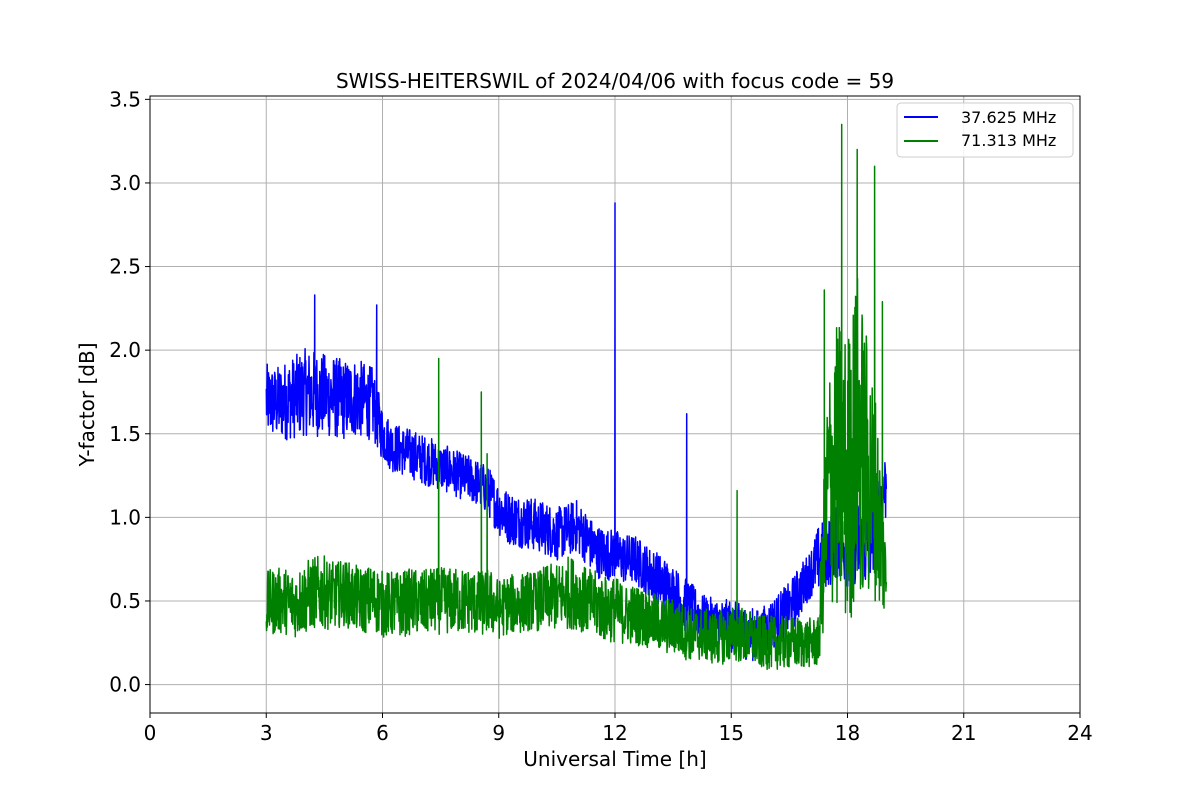  What do you see at coordinates (125, 685) in the screenshot?
I see `y-tick-label: 0.0` at bounding box center [125, 685].